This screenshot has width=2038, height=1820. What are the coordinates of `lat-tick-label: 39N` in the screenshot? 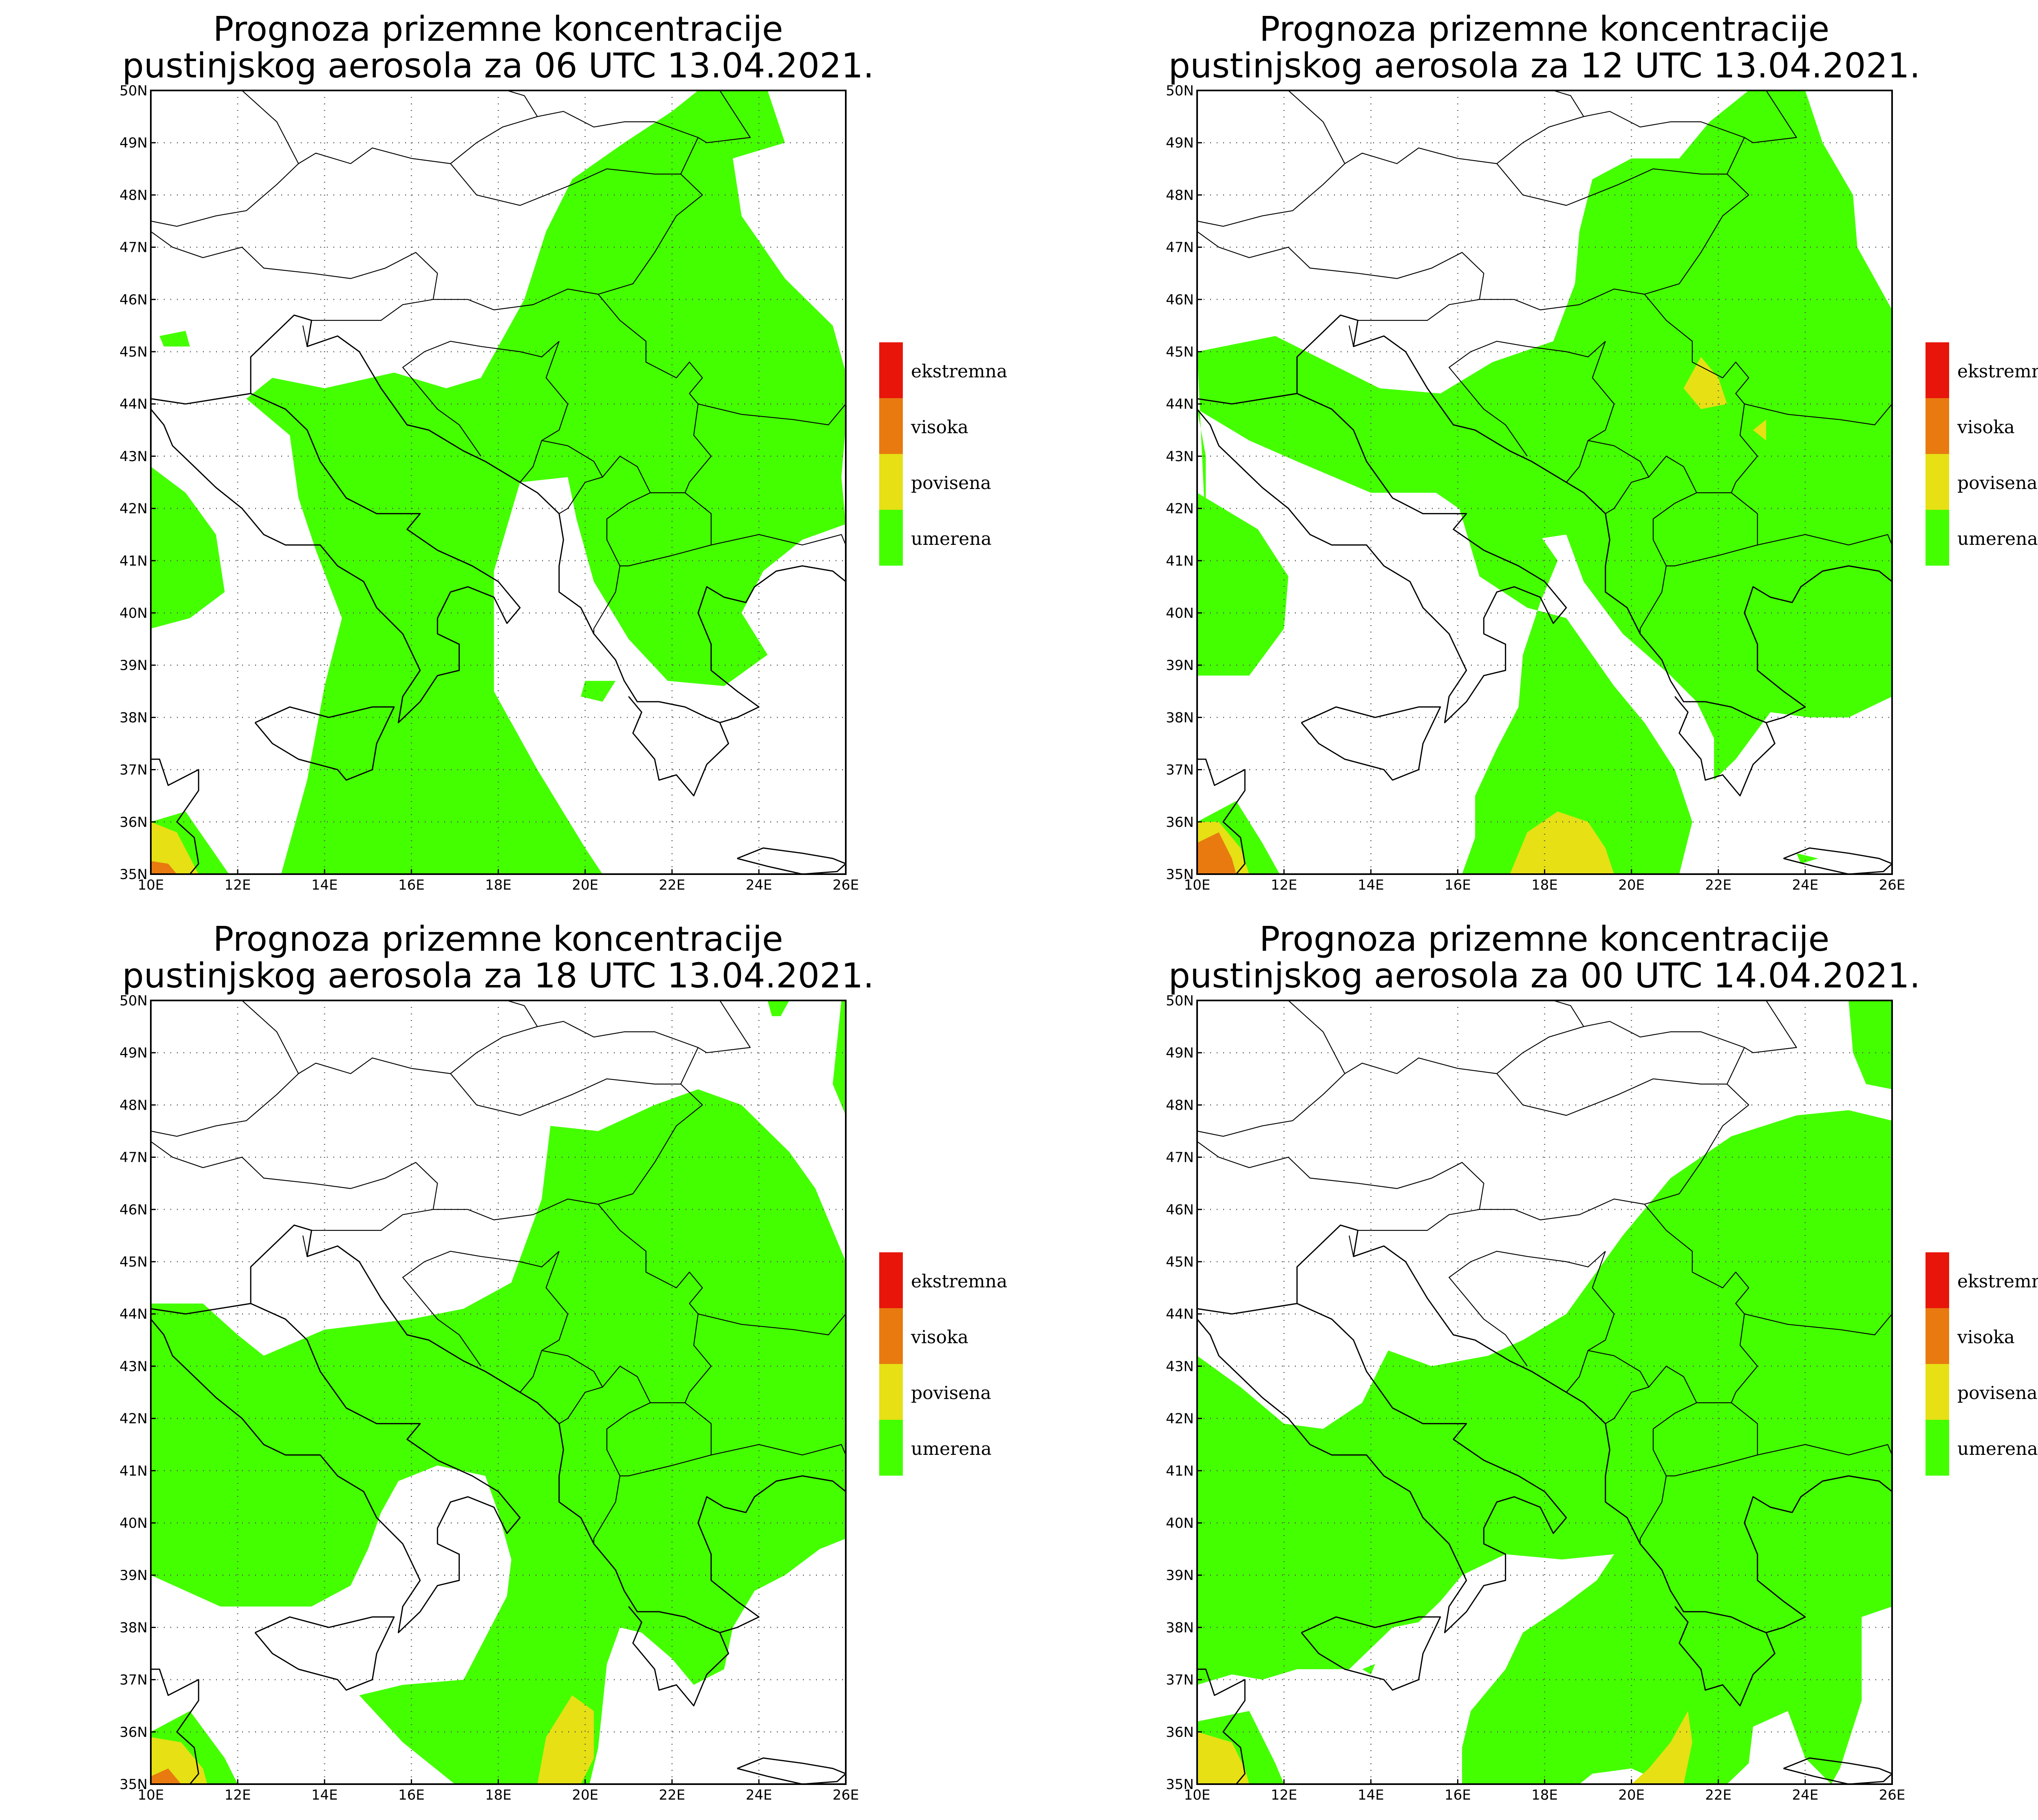 It's located at (133, 1576).